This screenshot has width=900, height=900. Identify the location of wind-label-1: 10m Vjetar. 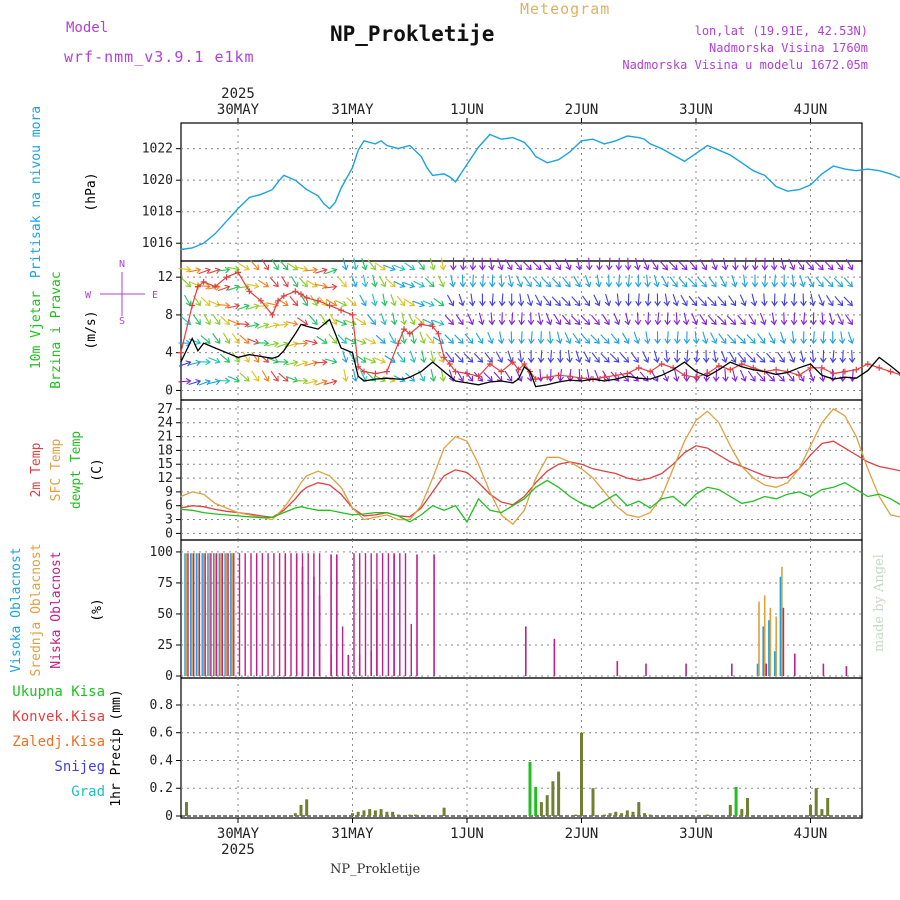
(36, 330).